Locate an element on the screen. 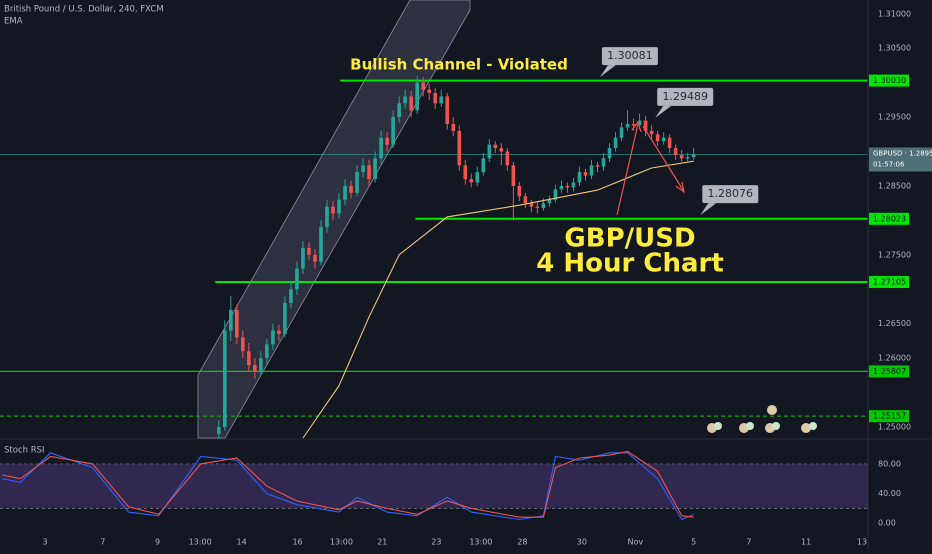 The height and width of the screenshot is (554, 932). x-tick-label: 30 is located at coordinates (582, 542).